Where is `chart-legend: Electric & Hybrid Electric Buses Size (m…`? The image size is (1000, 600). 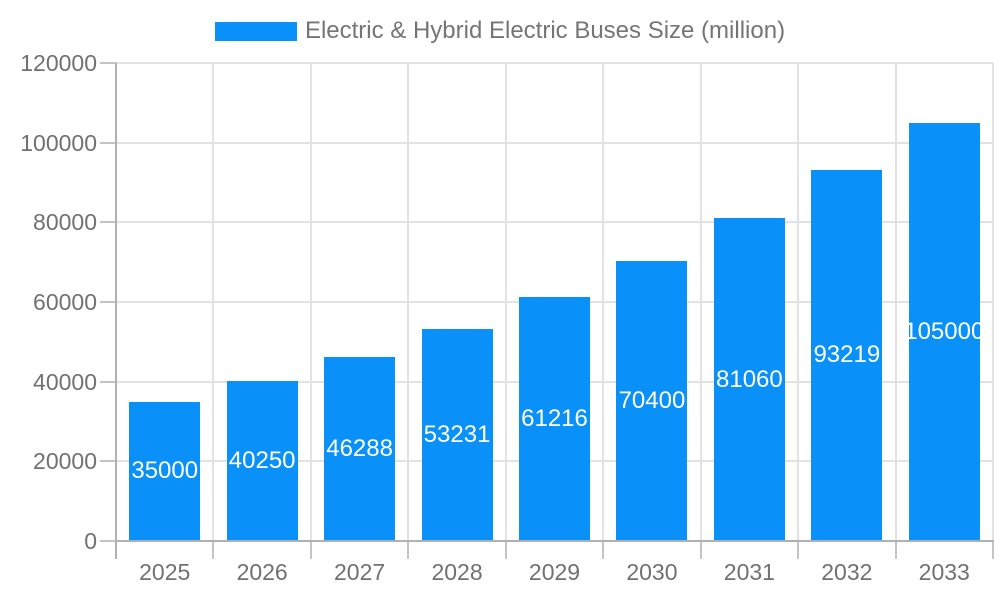
chart-legend: Electric & Hybrid Electric Buses Size (m… is located at coordinates (500, 31).